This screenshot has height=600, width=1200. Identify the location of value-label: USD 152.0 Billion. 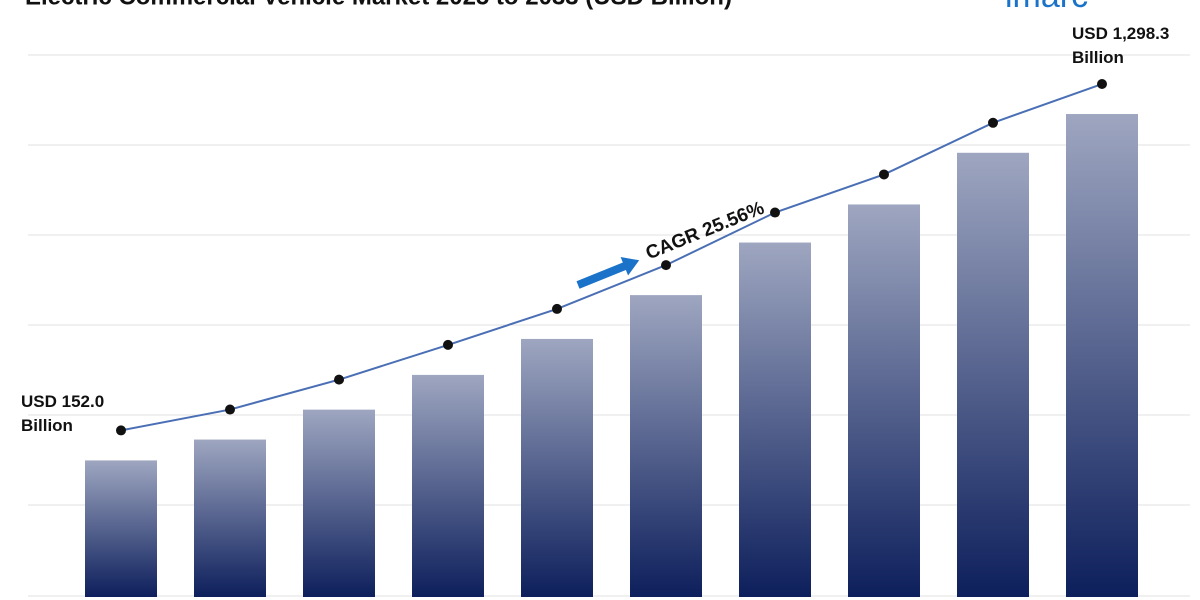
(63, 414).